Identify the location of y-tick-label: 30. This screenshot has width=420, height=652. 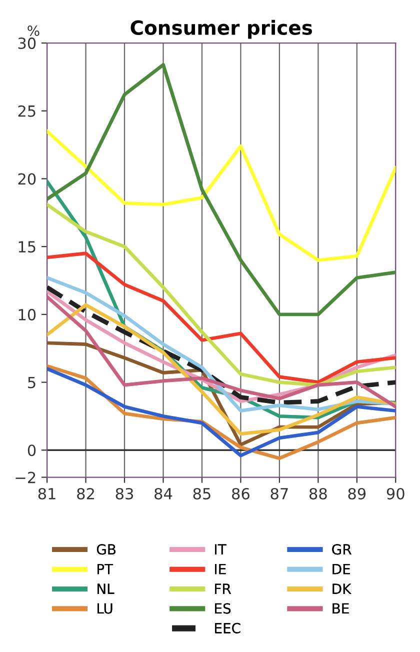
(27, 43).